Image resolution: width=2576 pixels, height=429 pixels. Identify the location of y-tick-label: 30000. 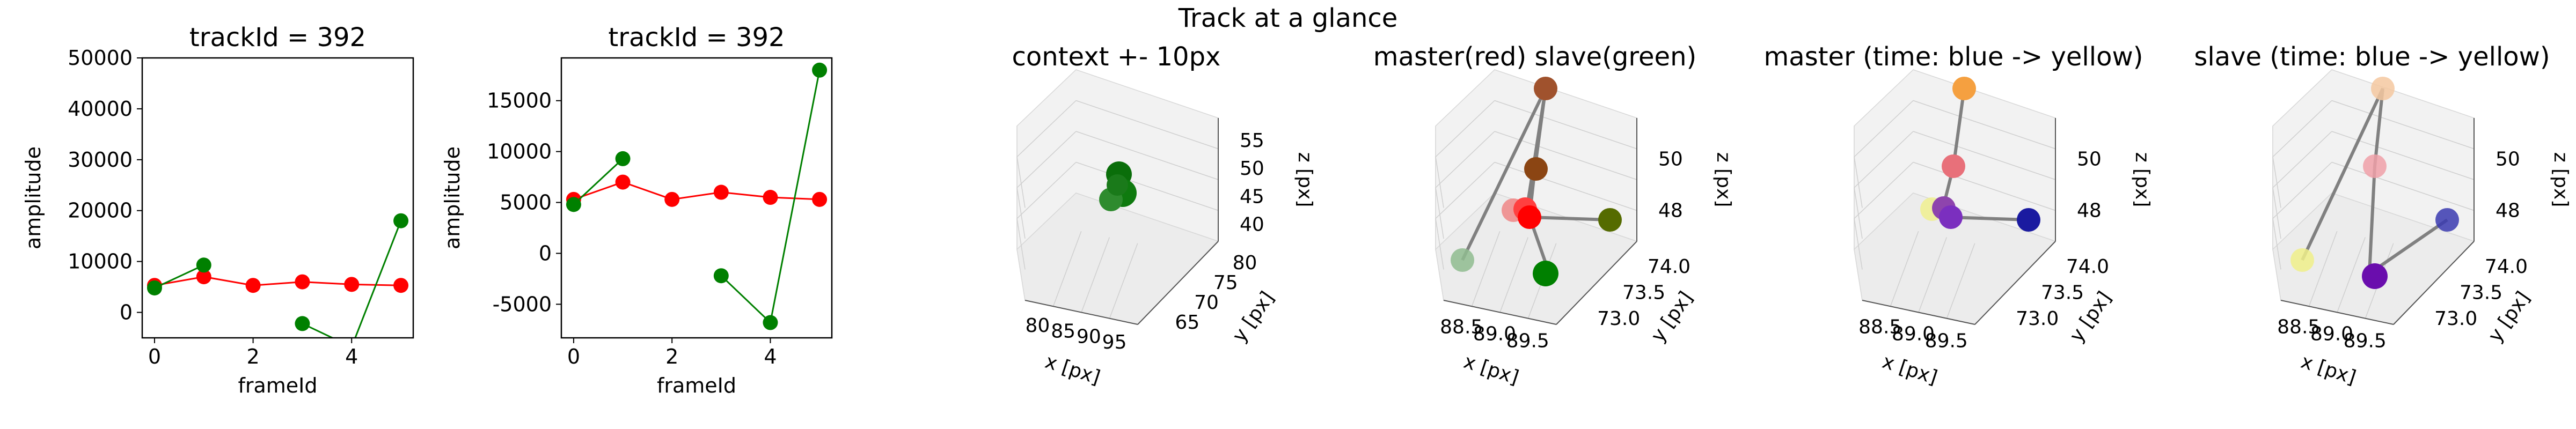
(100, 160).